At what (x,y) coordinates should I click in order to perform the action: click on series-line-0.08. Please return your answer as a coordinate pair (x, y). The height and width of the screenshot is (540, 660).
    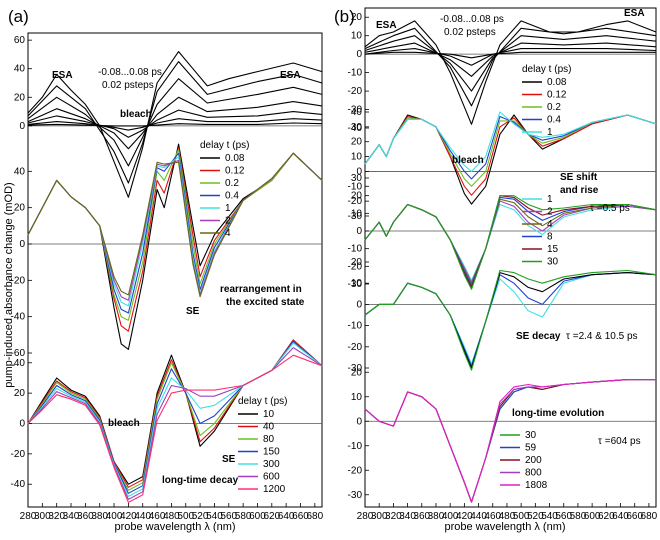
    Looking at the image, I should click on (510, 159).